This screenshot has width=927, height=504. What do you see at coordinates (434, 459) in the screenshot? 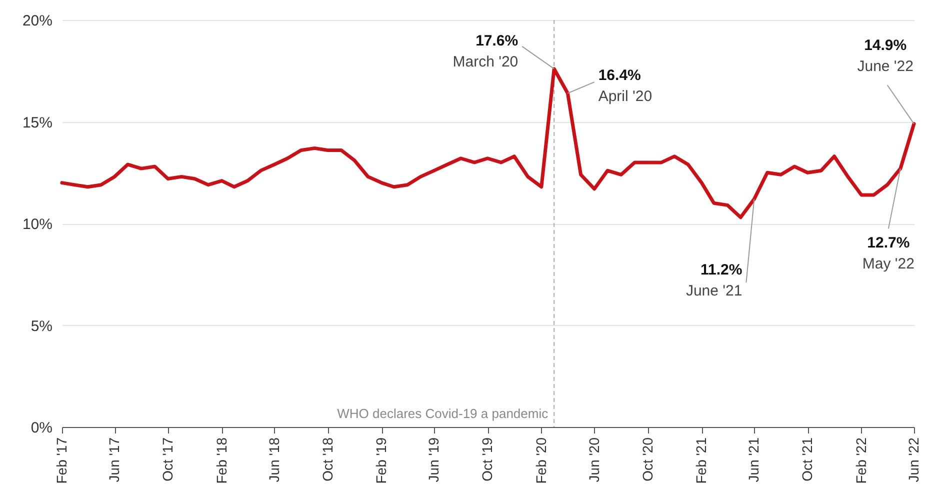
I see `x-tick-label: Jun '19` at bounding box center [434, 459].